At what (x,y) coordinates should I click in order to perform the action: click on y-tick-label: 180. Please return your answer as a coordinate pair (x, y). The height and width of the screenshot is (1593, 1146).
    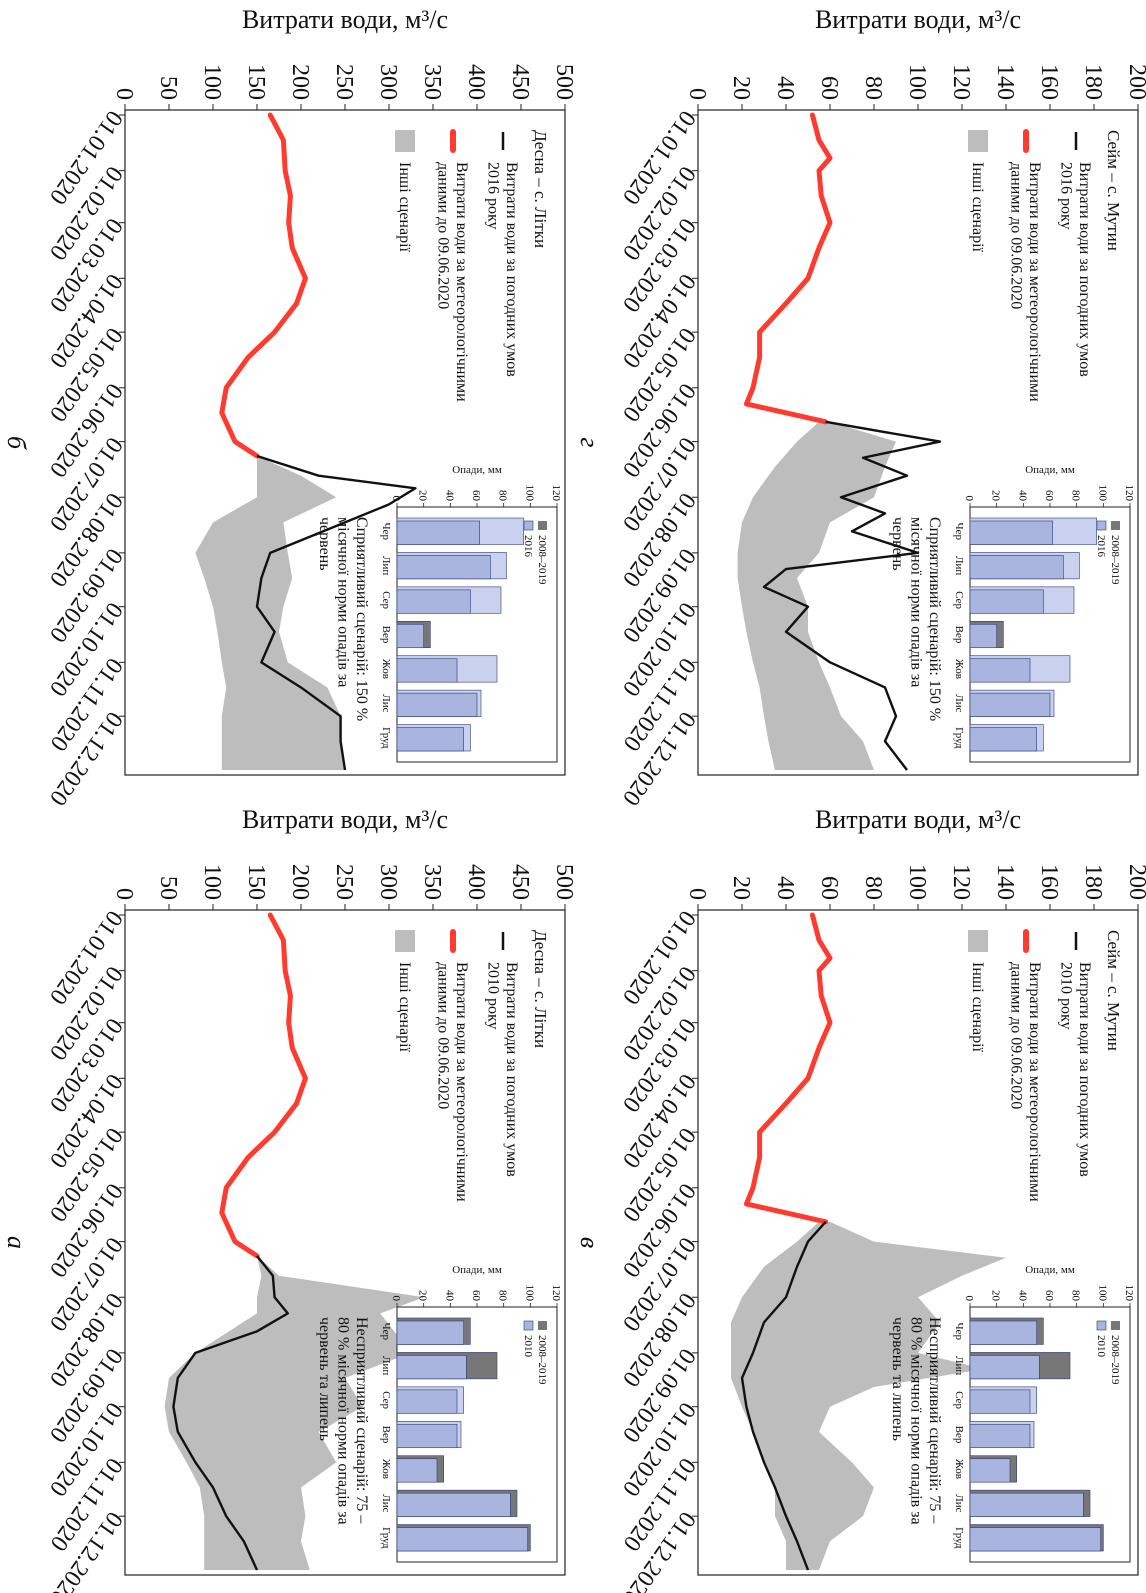
    Looking at the image, I should click on (1093, 82).